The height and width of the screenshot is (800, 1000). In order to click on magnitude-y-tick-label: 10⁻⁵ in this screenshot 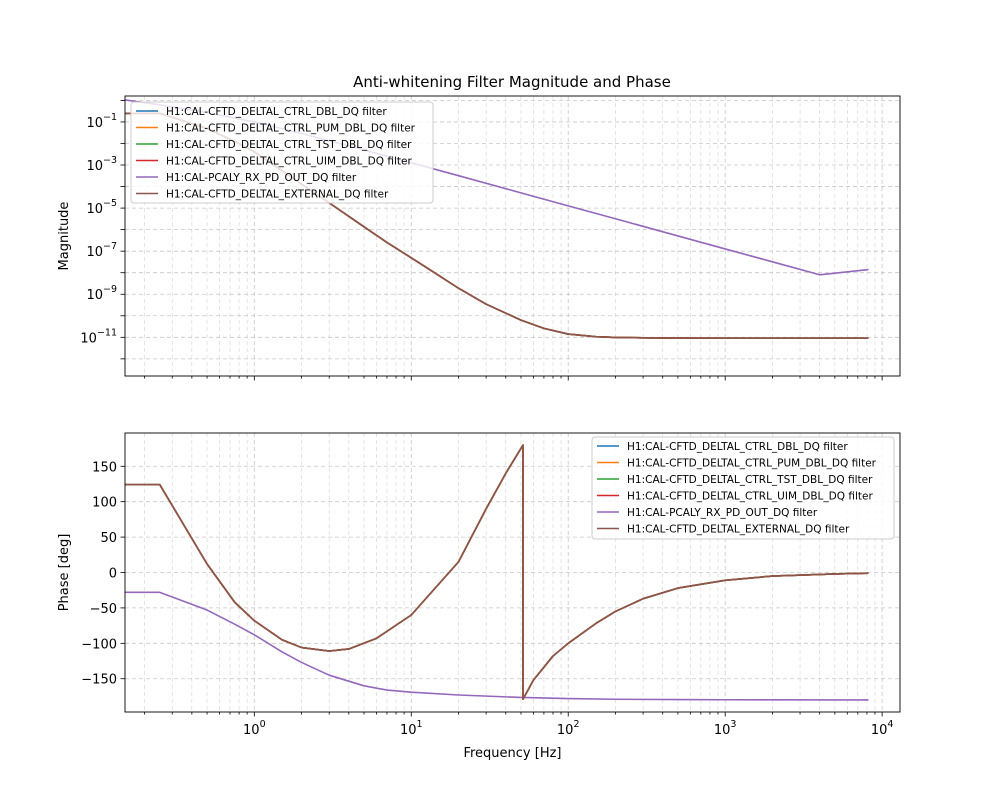, I will do `click(101, 207)`.